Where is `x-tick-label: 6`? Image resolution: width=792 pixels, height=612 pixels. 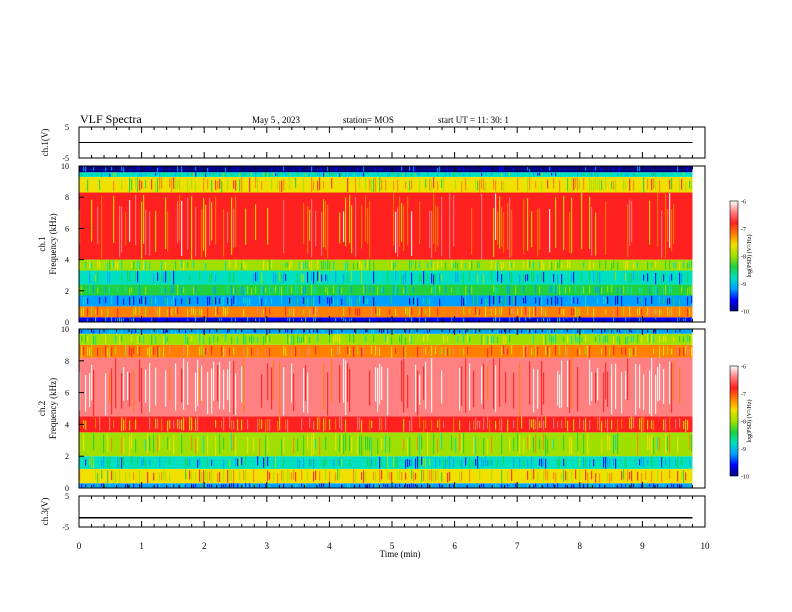
x-tick-label: 6 is located at coordinates (454, 546).